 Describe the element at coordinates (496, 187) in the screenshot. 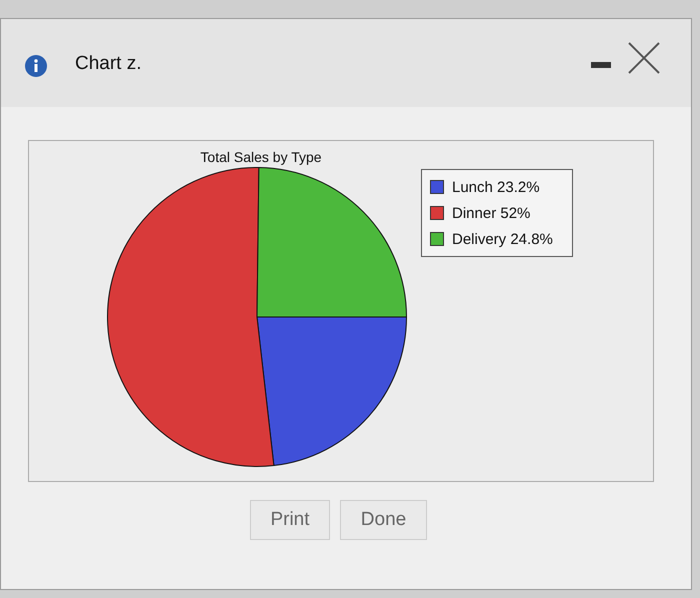

I see `legend-label: Lunch 23.2%` at that location.